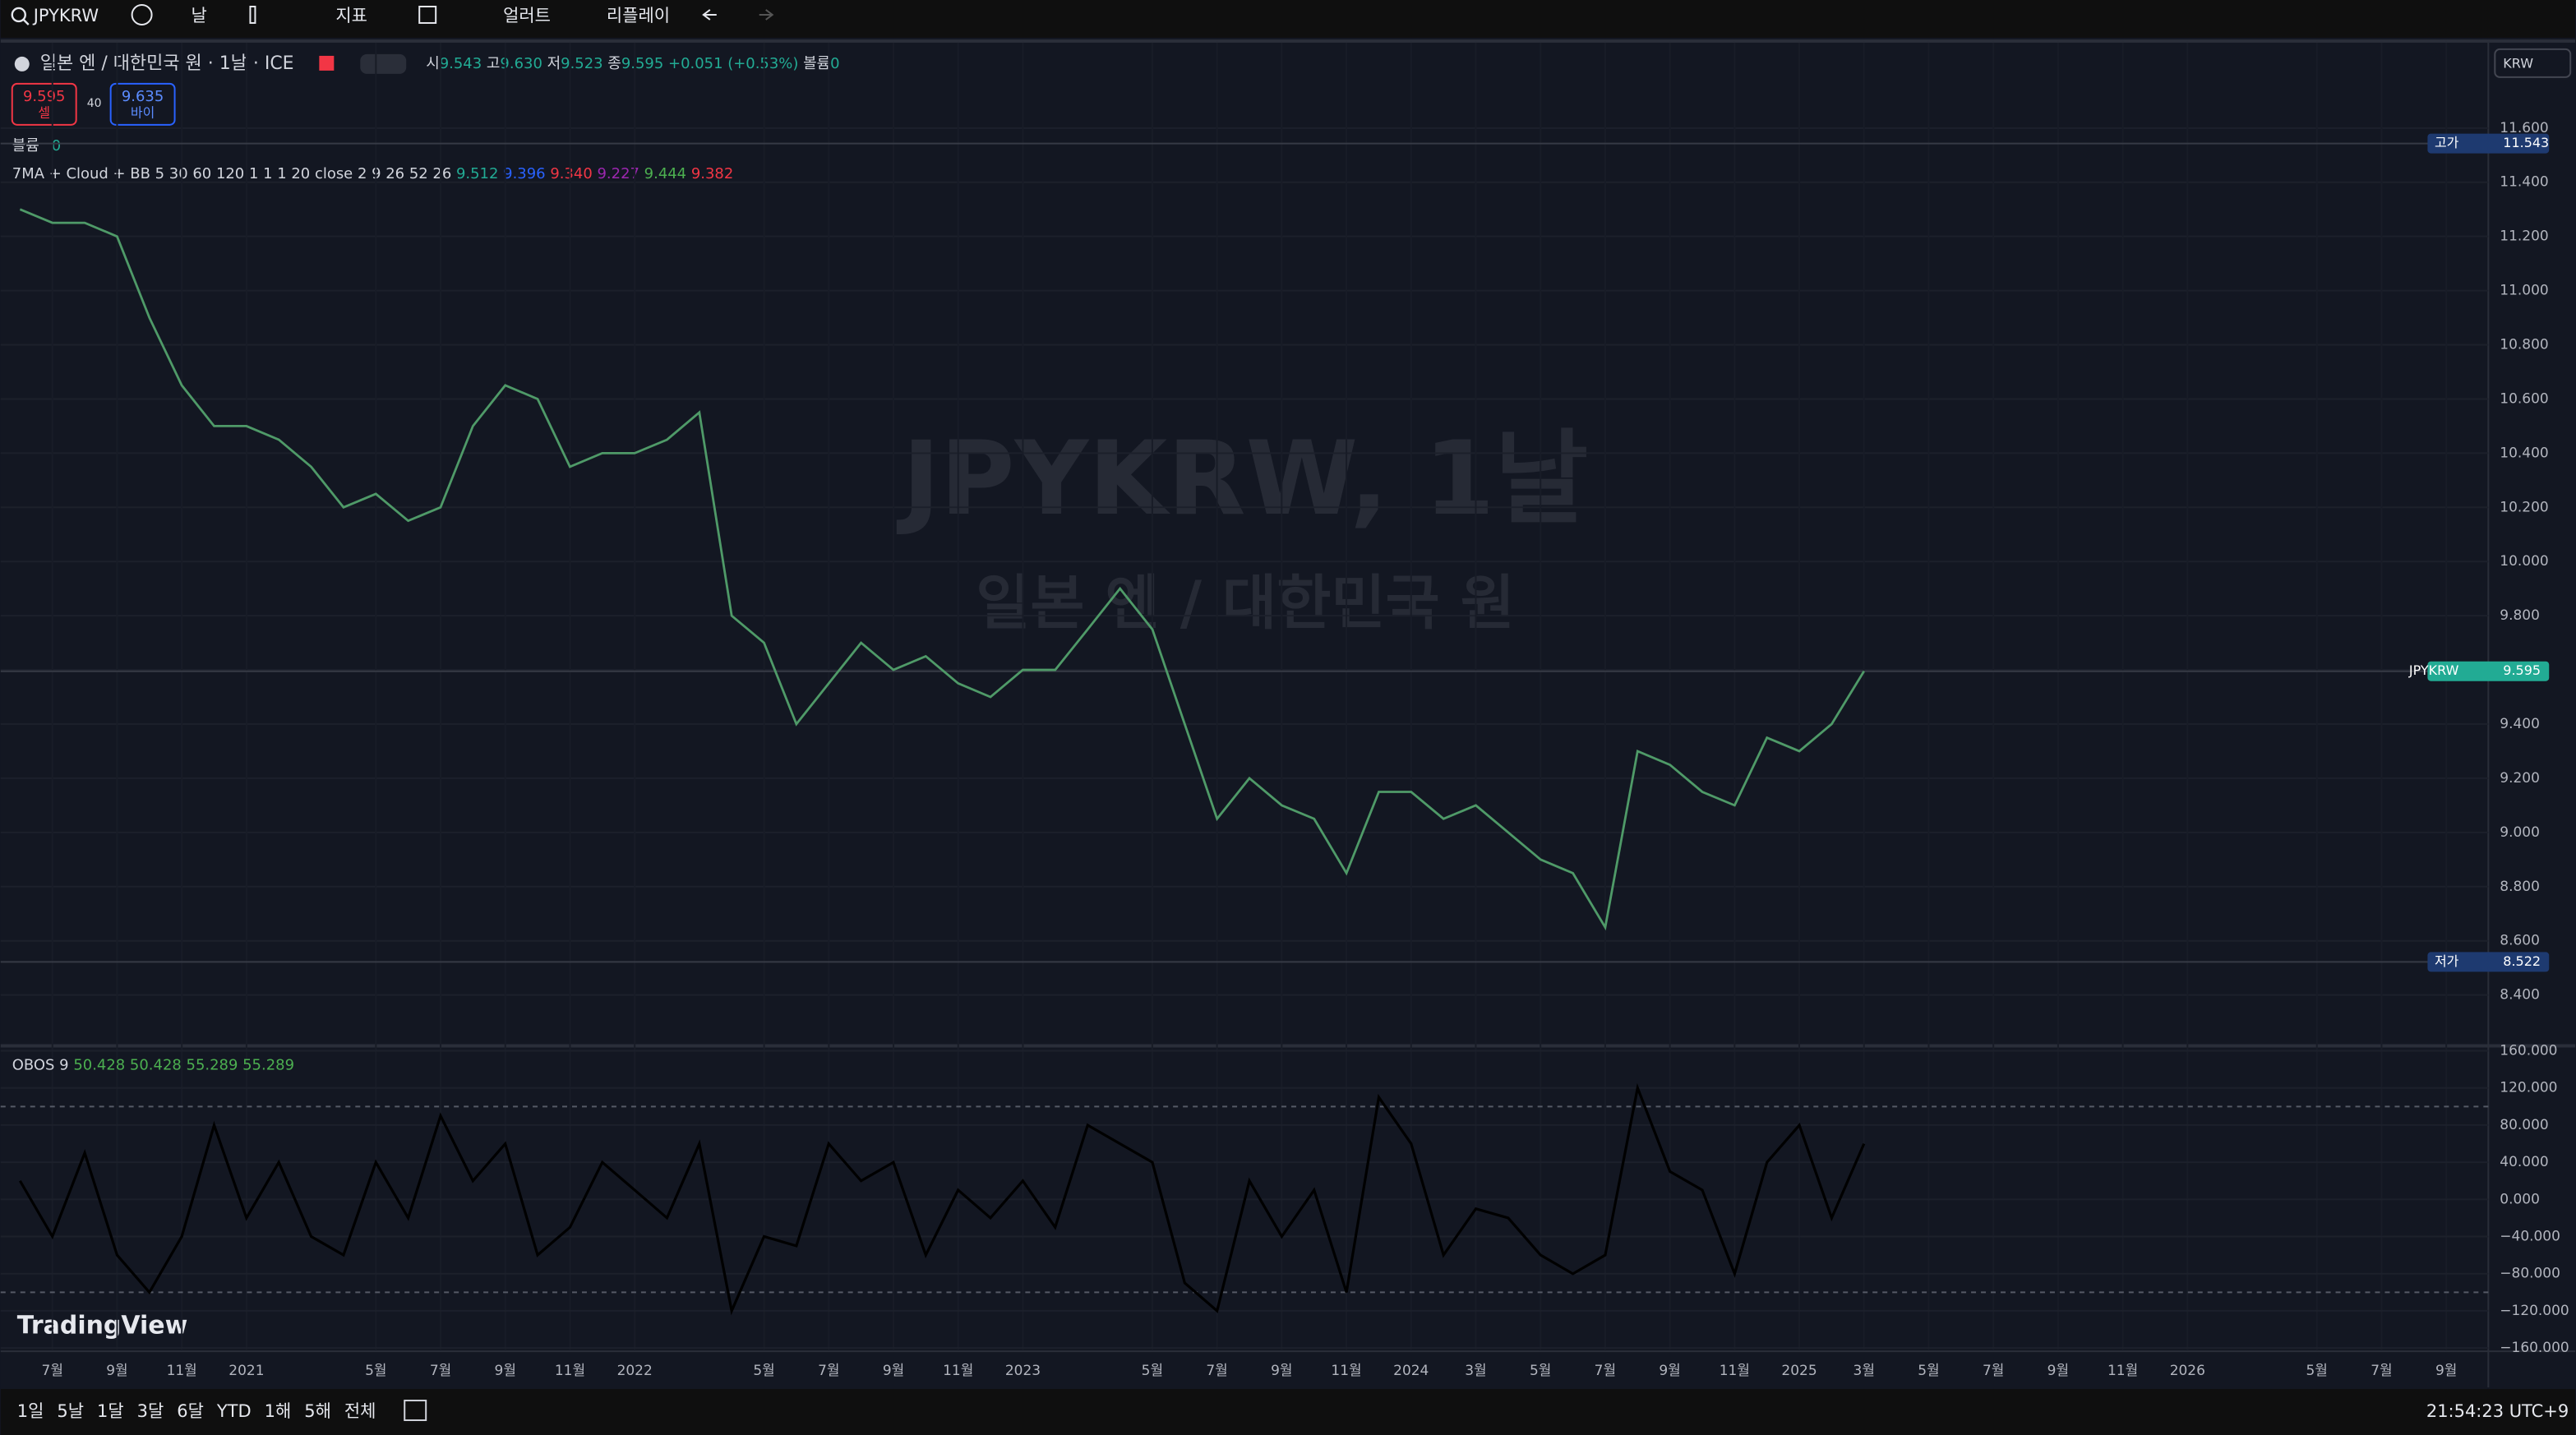 The width and height of the screenshot is (2576, 1435). What do you see at coordinates (767, 15) in the screenshot?
I see `redo-button` at bounding box center [767, 15].